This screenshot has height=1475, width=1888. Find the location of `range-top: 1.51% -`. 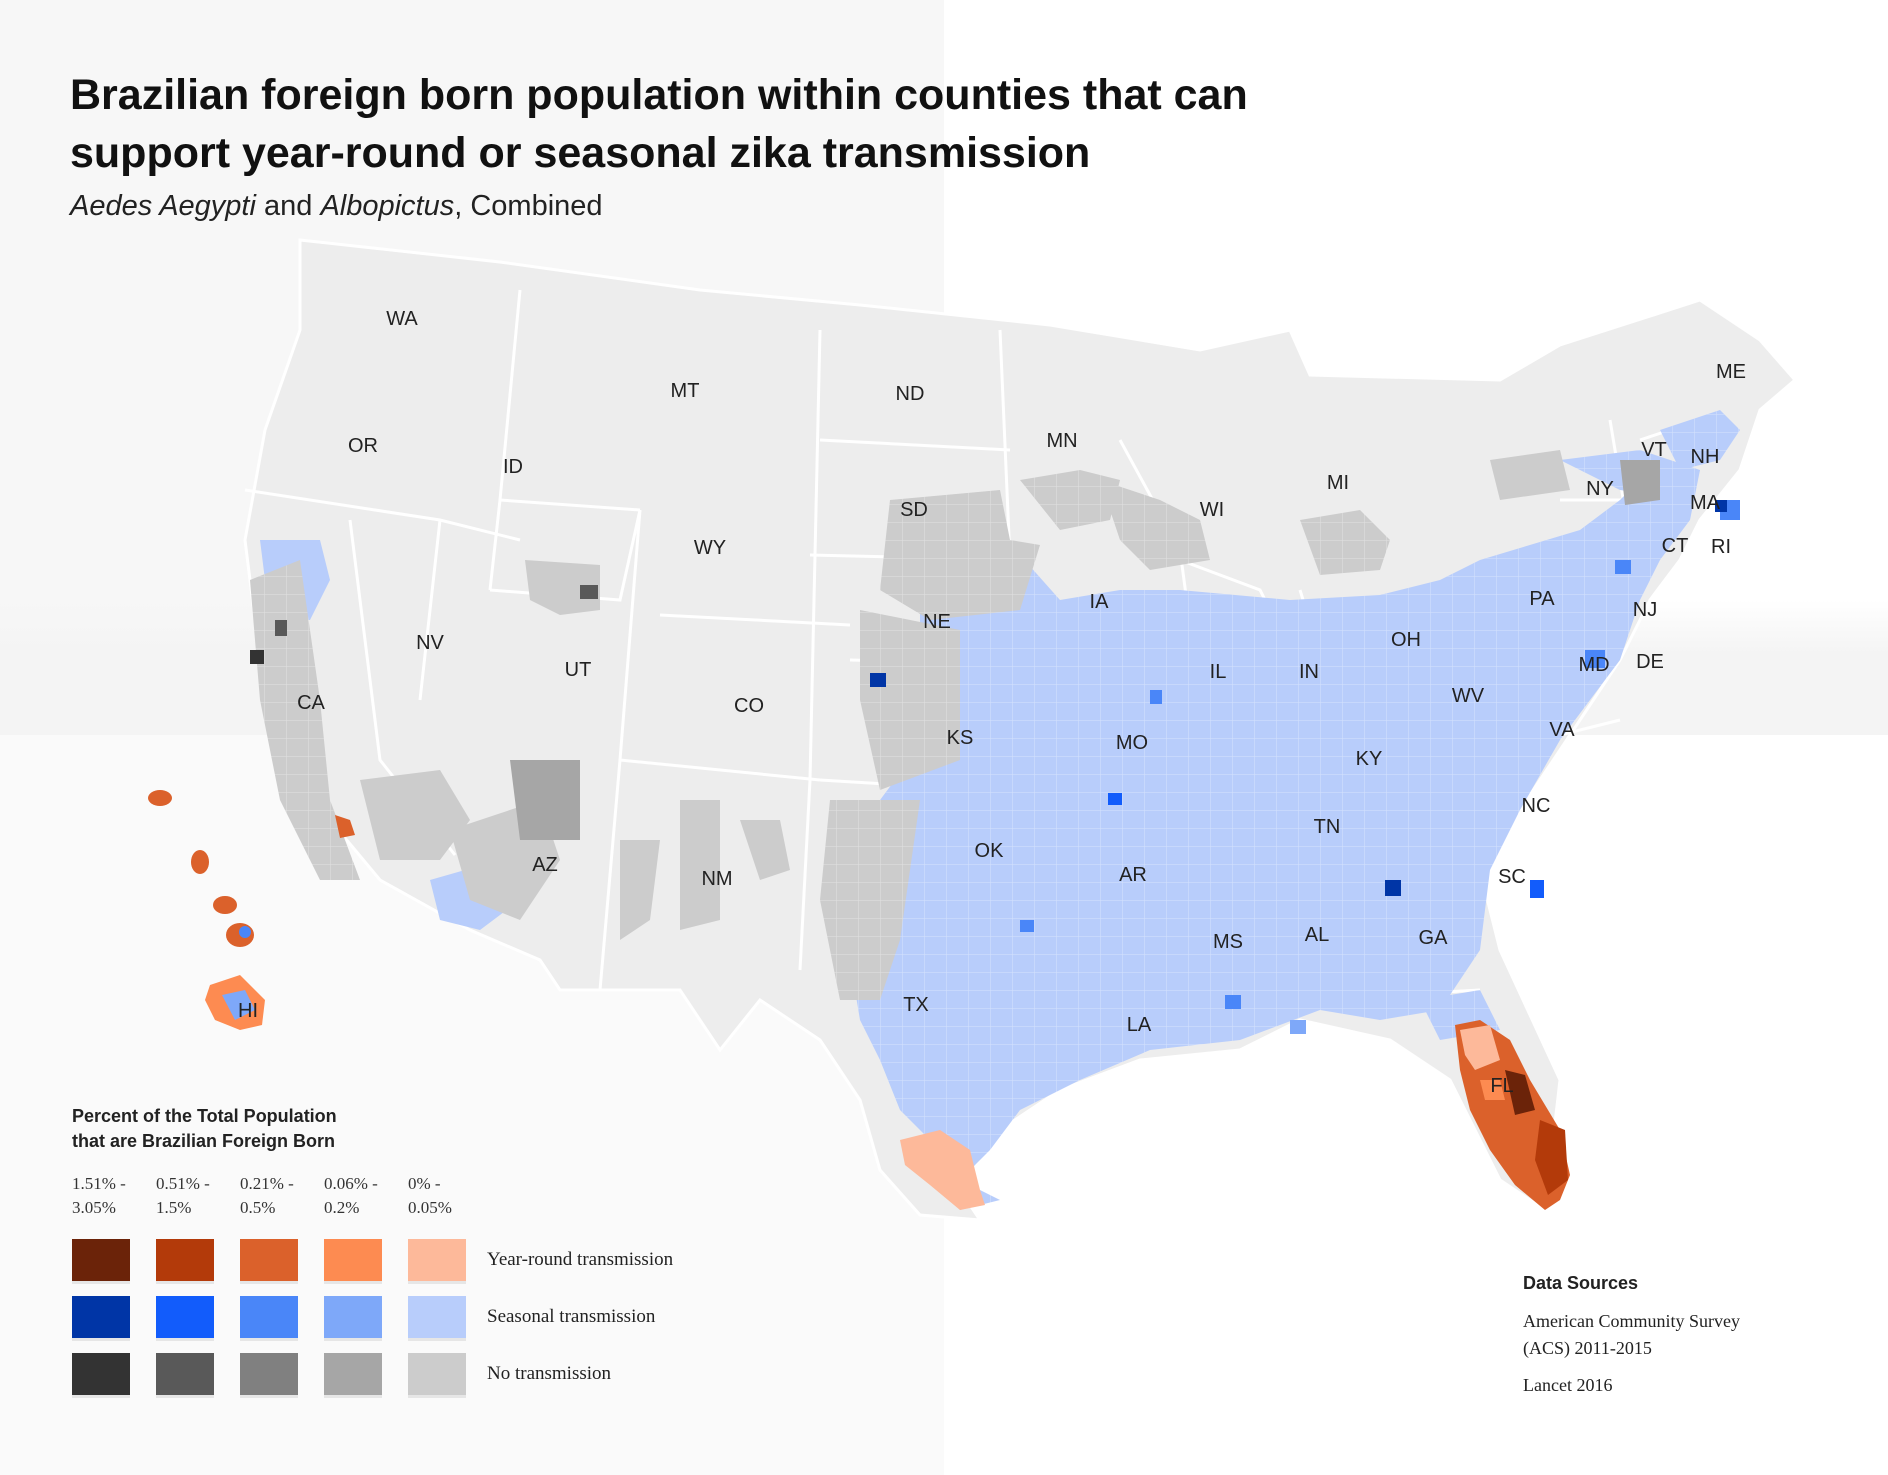

range-top: 1.51% - is located at coordinates (99, 1183).